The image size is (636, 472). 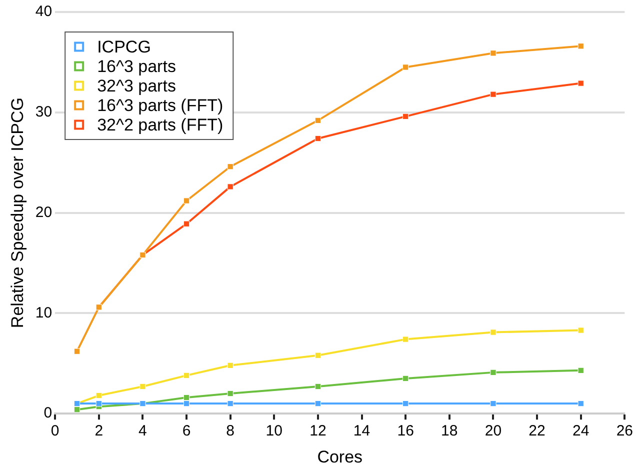 What do you see at coordinates (43, 212) in the screenshot?
I see `y-tick-label: 20` at bounding box center [43, 212].